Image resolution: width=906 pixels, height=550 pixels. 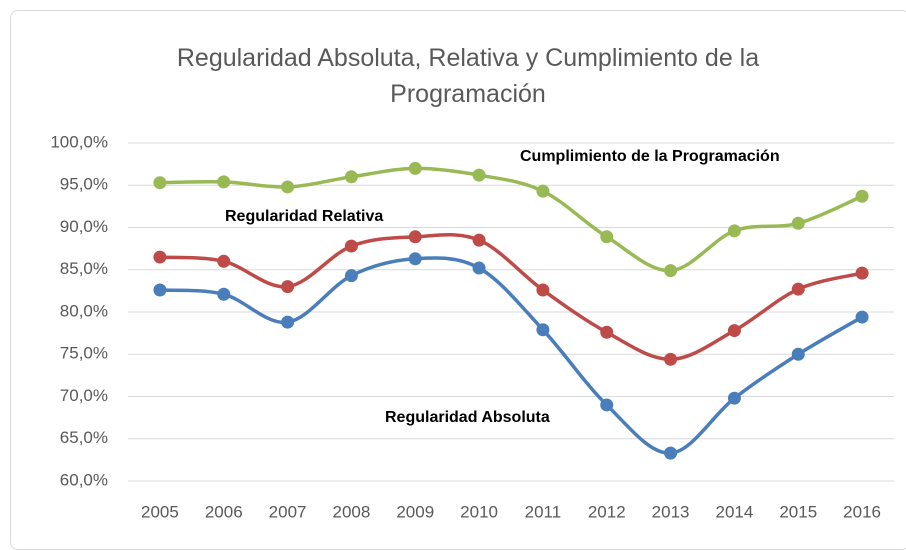 I want to click on y-tick-label: 95,0%, so click(x=84, y=184).